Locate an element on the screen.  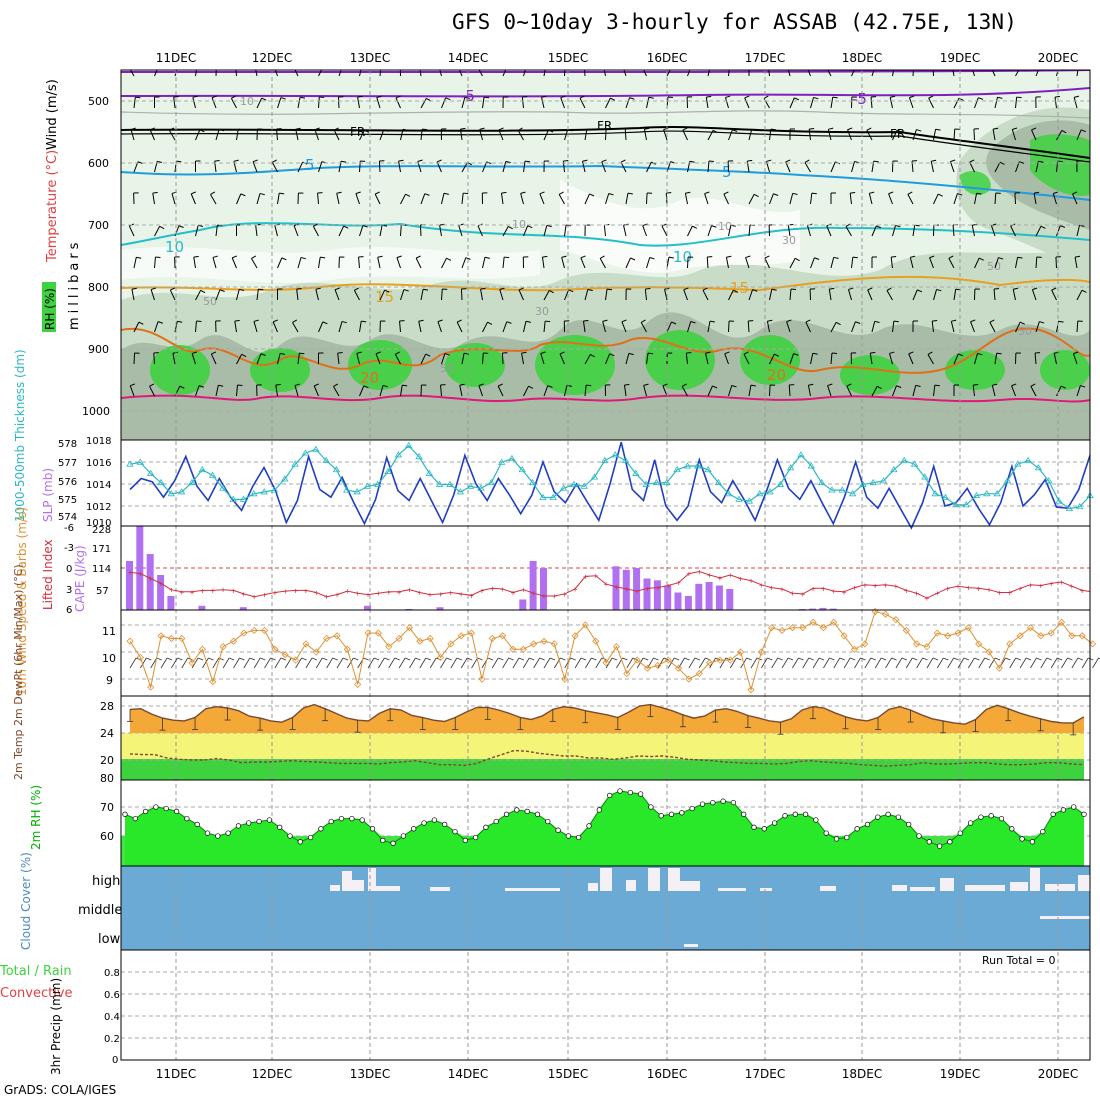
contour-label: 50 is located at coordinates (210, 301).